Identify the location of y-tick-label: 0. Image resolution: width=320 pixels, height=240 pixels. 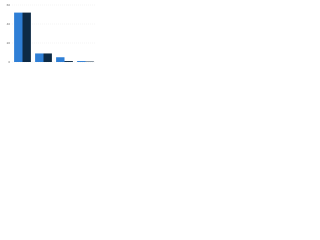
(9, 62).